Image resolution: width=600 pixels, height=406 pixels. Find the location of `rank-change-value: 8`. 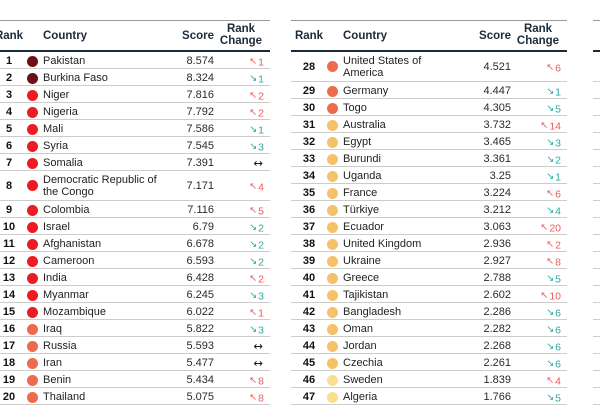

rank-change-value: 8 is located at coordinates (558, 262).